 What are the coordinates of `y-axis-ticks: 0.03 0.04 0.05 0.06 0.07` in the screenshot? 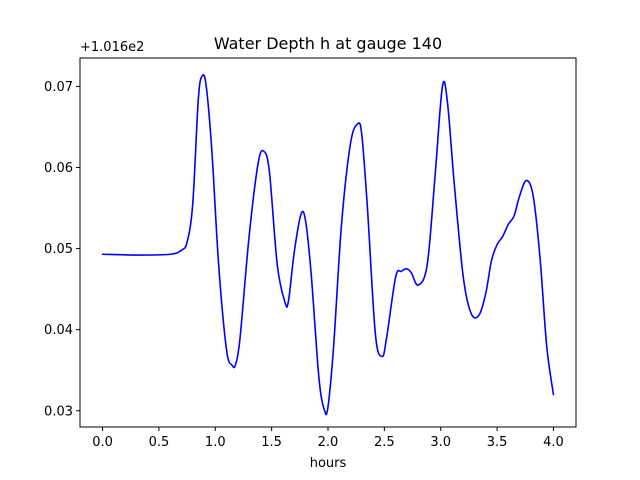 It's located at (62, 249).